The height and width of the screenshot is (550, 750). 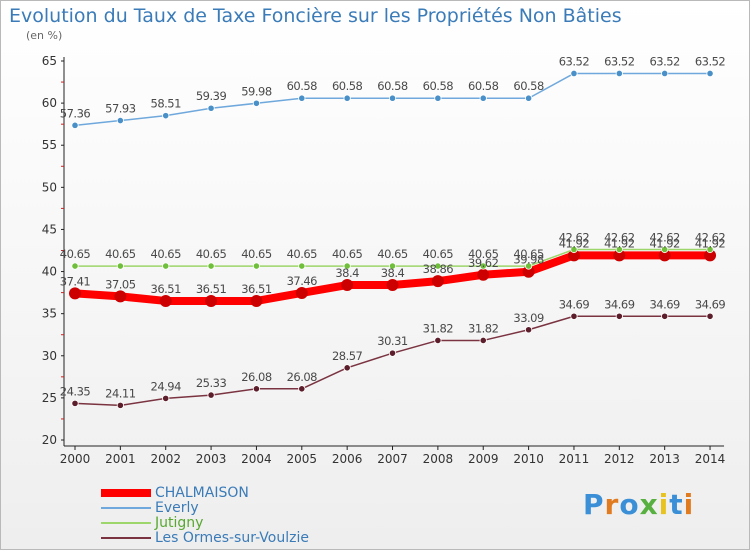 I want to click on legend-label: Everly, so click(x=177, y=508).